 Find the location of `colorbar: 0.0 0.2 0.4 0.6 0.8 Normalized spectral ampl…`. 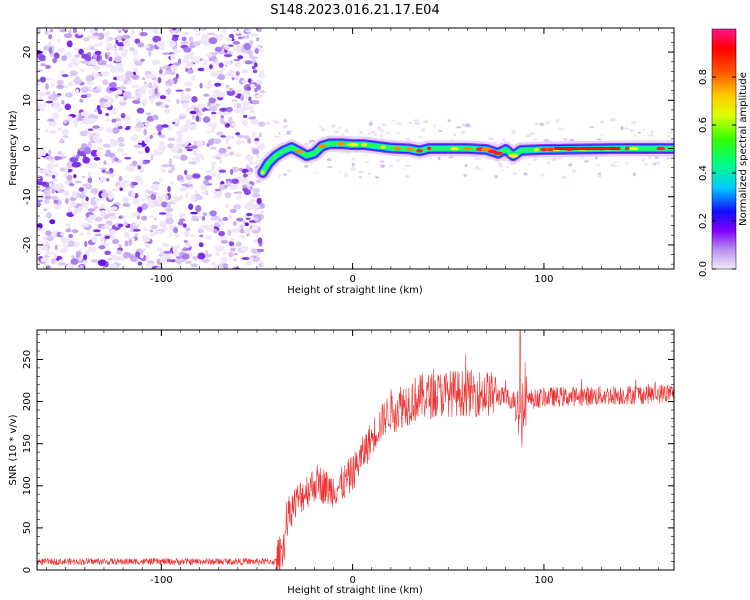

colorbar: 0.0 0.2 0.4 0.6 0.8 Normalized spectral ampl… is located at coordinates (723, 152).